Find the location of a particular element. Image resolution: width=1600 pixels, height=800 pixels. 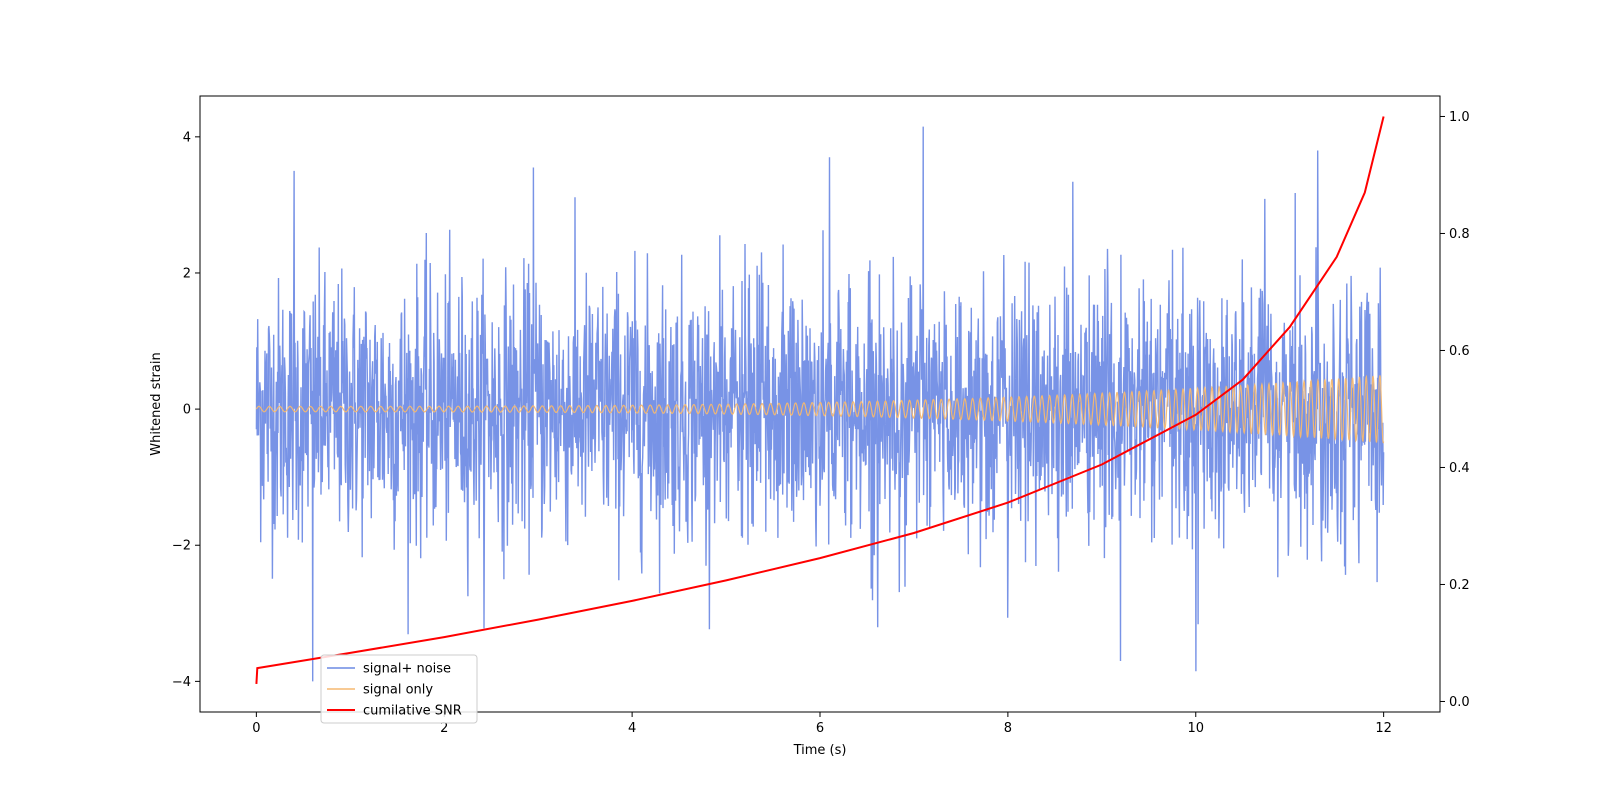

y2-tick-label: 0.6 is located at coordinates (1459, 351).